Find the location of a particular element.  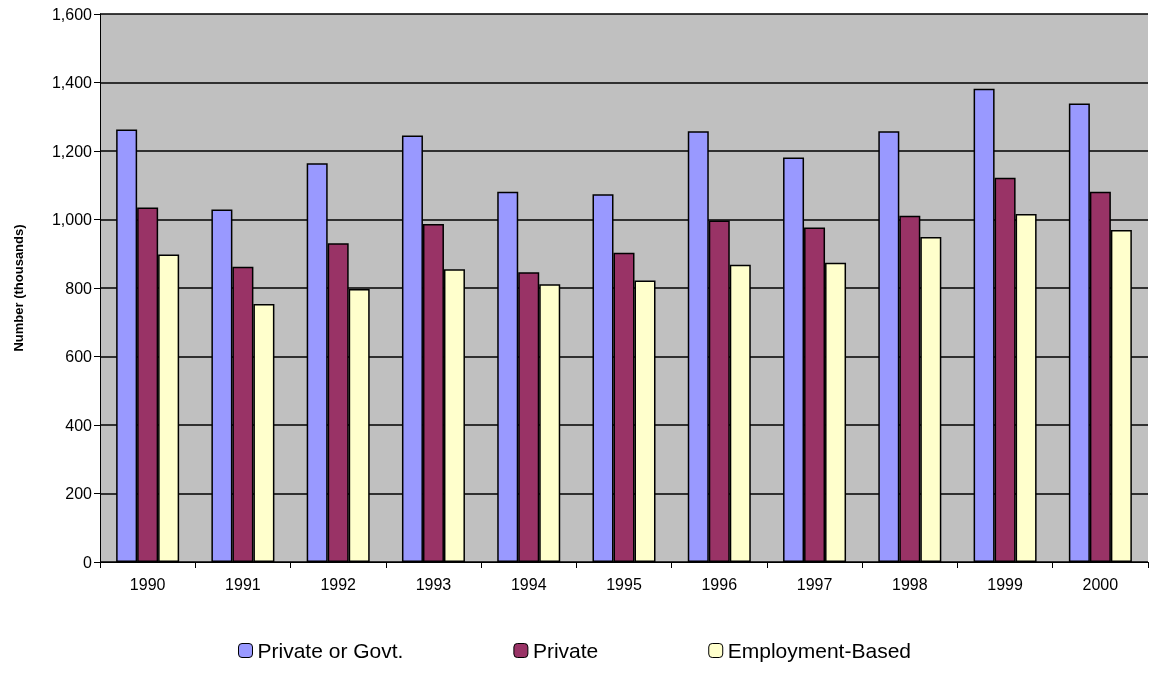

x-tick-label: 1992 is located at coordinates (338, 584).